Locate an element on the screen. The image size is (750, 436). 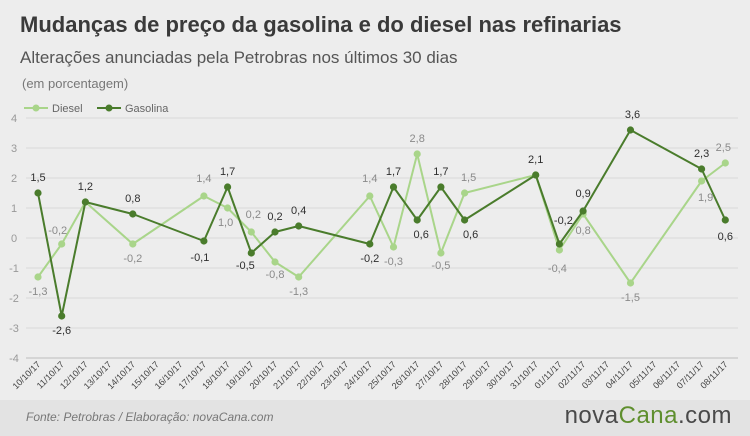
data-label: 0,9 is located at coordinates (582, 194).